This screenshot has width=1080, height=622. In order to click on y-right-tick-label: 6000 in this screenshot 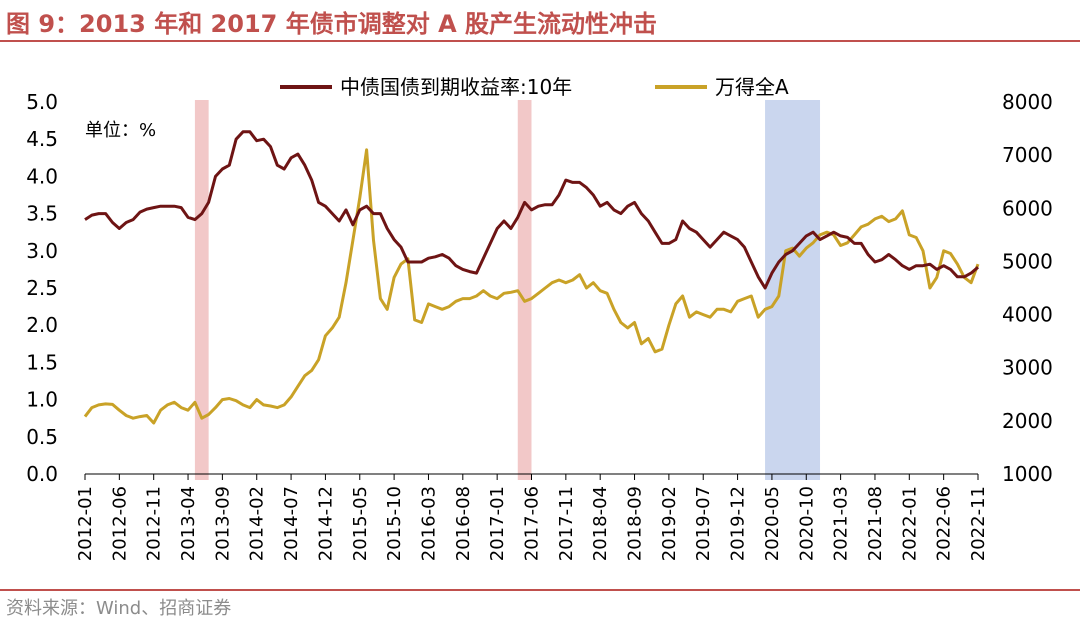, I will do `click(1027, 208)`.